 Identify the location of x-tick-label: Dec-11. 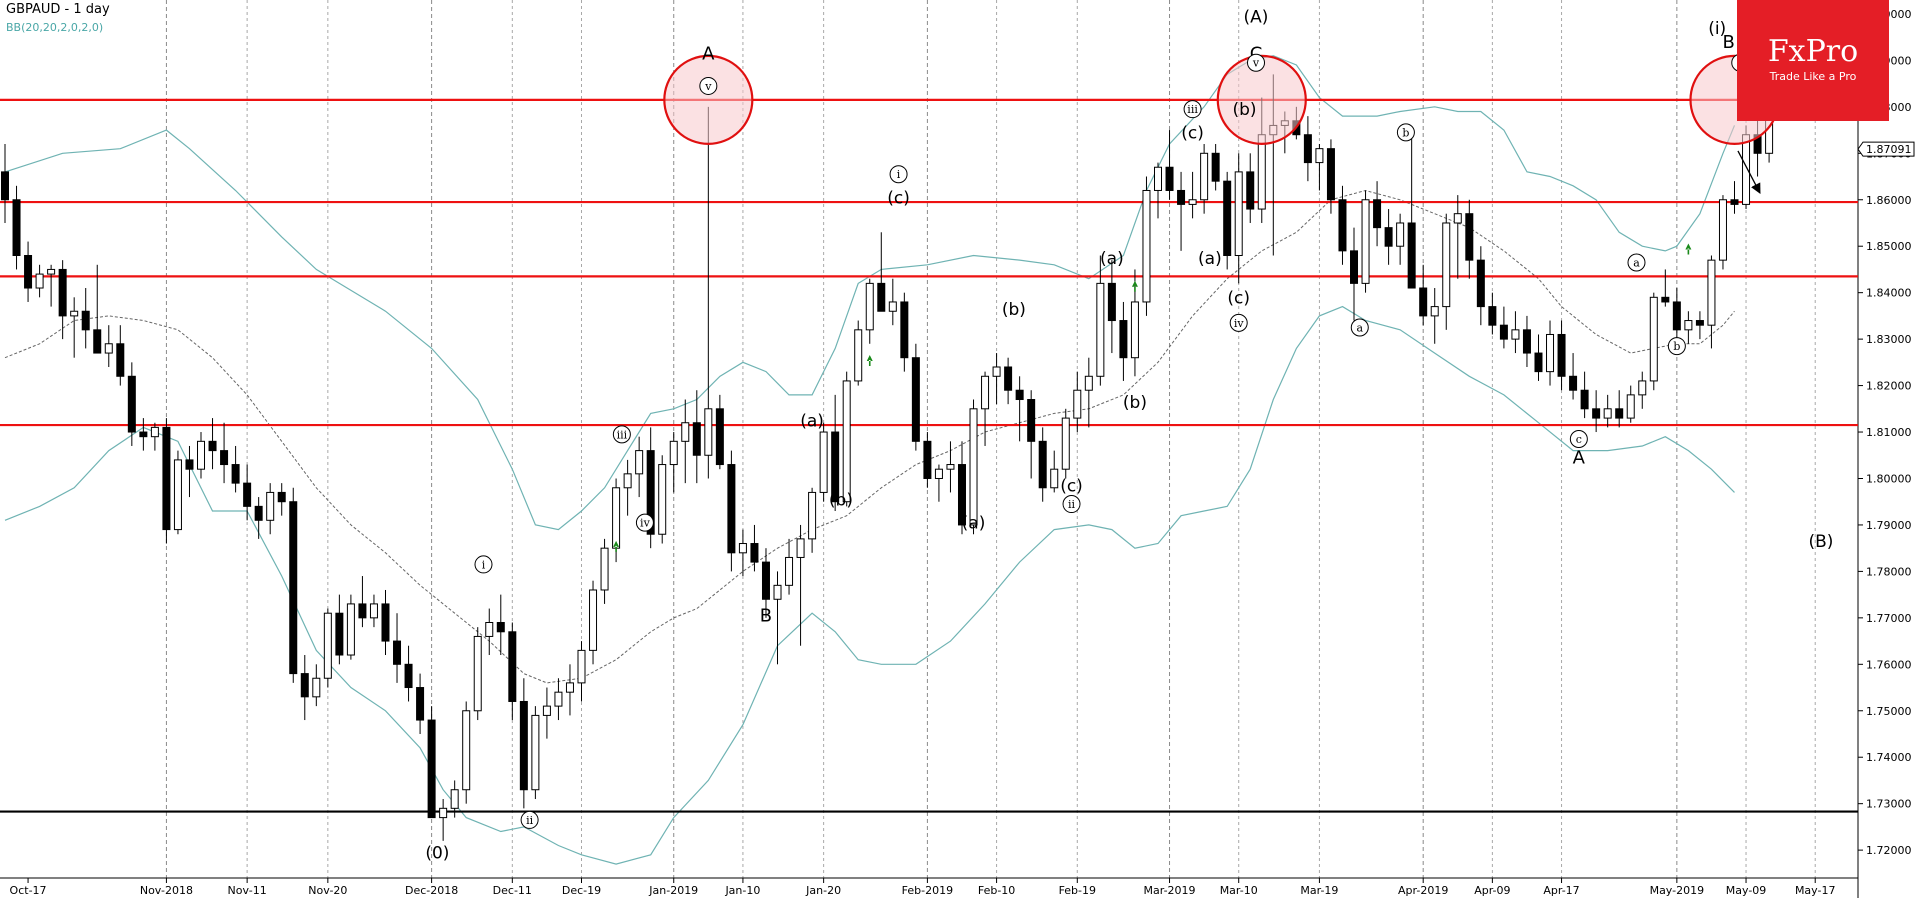
(512, 890).